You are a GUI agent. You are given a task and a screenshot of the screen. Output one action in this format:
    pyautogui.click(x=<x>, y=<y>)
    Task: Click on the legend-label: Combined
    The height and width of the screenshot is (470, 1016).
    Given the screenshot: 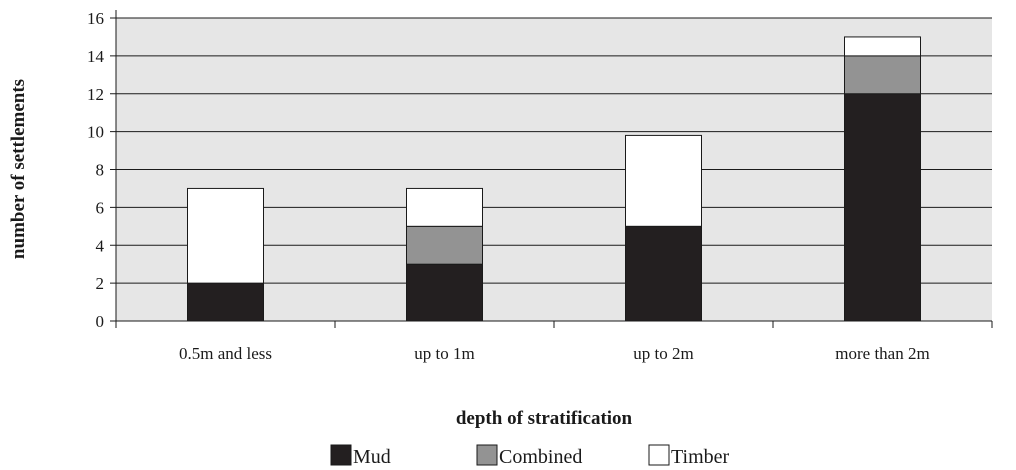 What is the action you would take?
    pyautogui.click(x=540, y=457)
    